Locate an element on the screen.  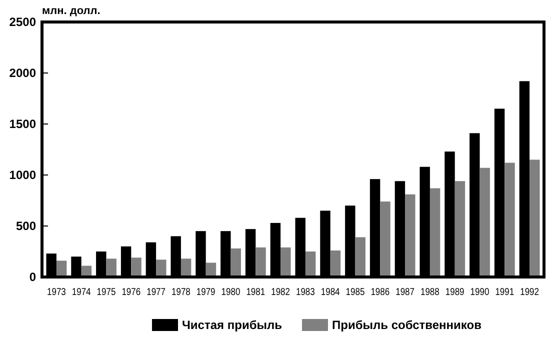
legend-label: Чистая прибыль is located at coordinates (232, 325).